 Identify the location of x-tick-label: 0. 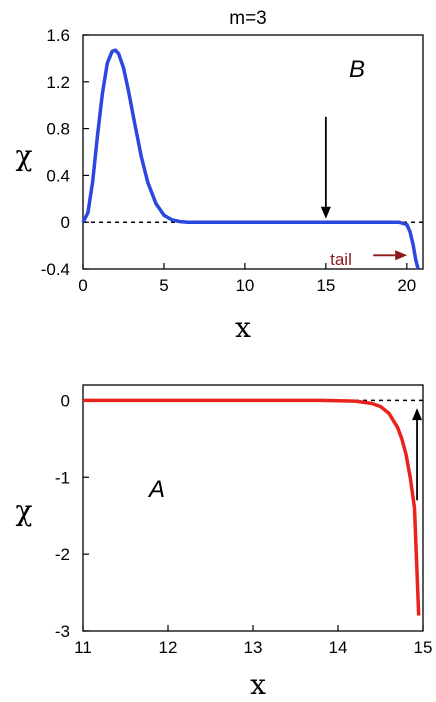
(82, 285).